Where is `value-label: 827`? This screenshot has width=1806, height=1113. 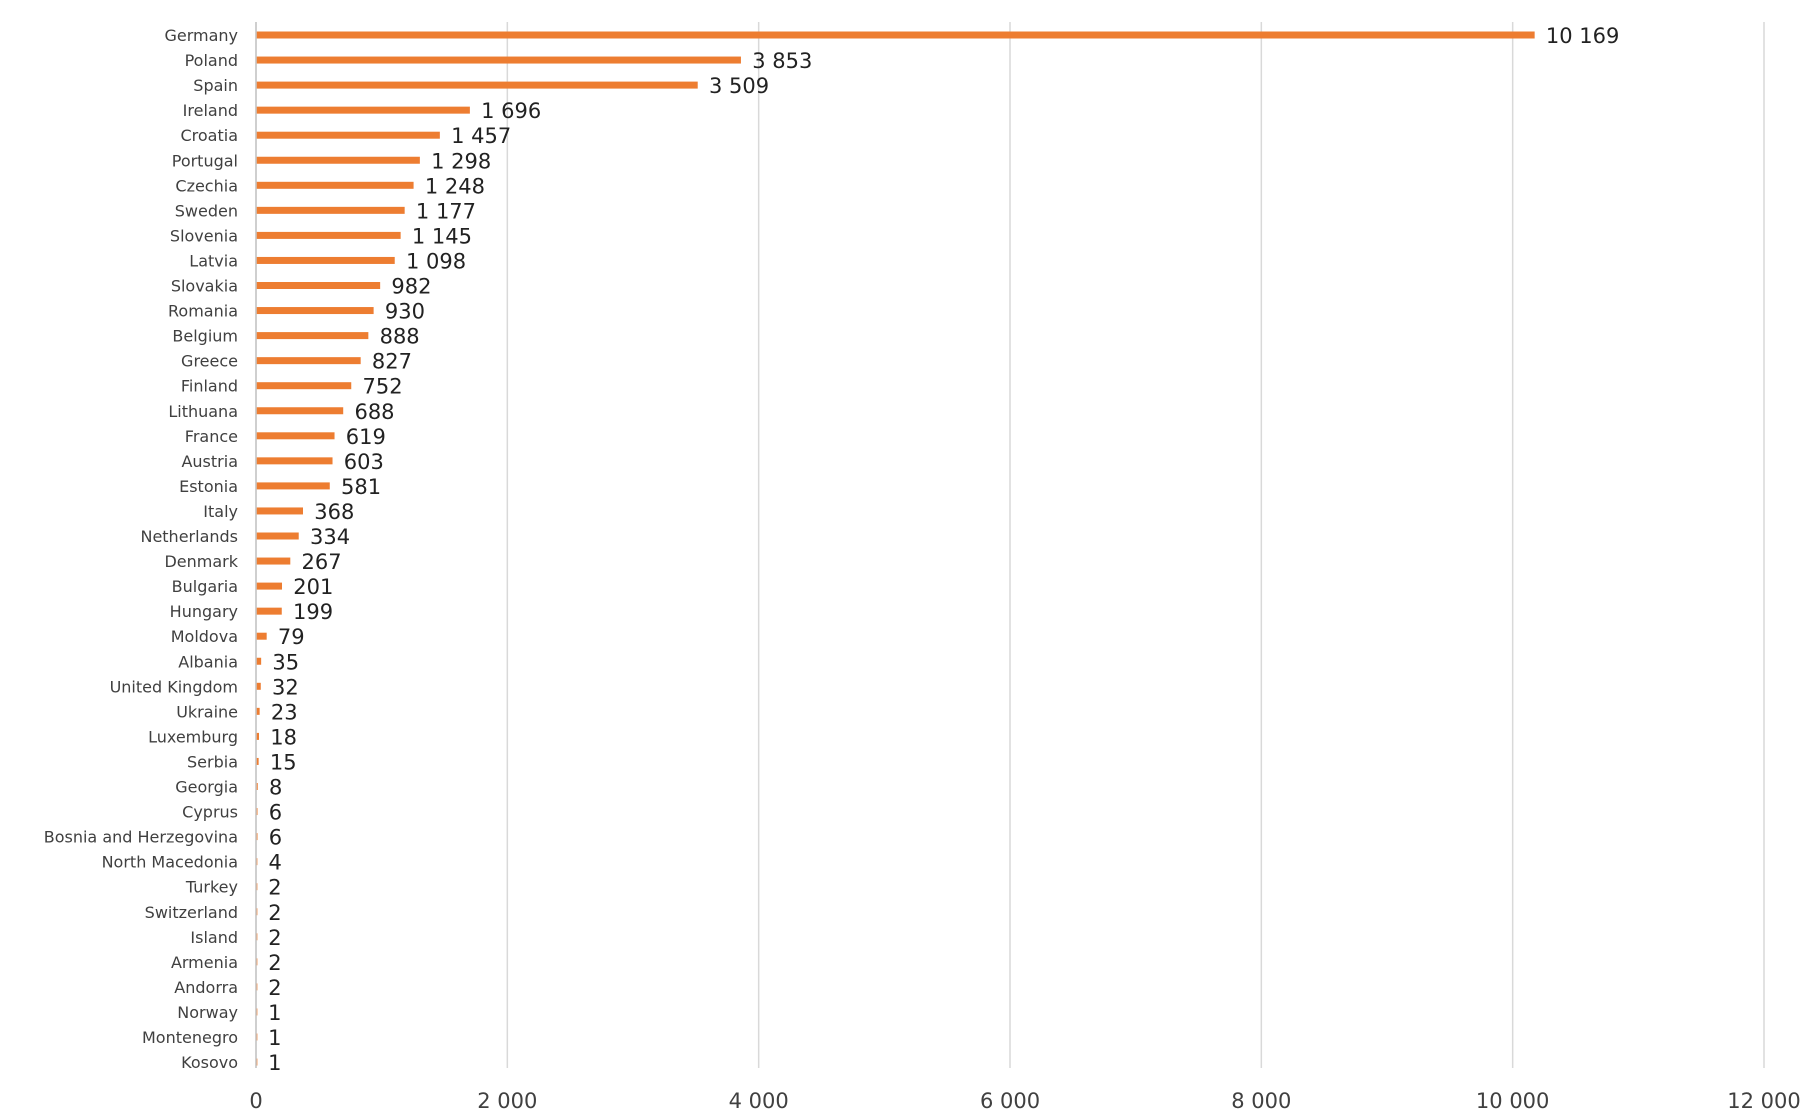
value-label: 827 is located at coordinates (392, 362).